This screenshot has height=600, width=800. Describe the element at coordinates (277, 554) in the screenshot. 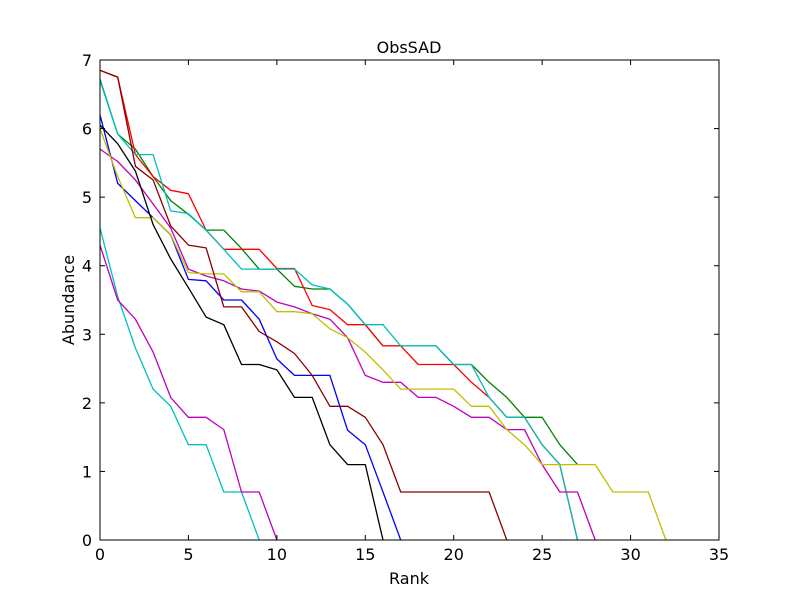

I see `x-tick-label: 10` at that location.